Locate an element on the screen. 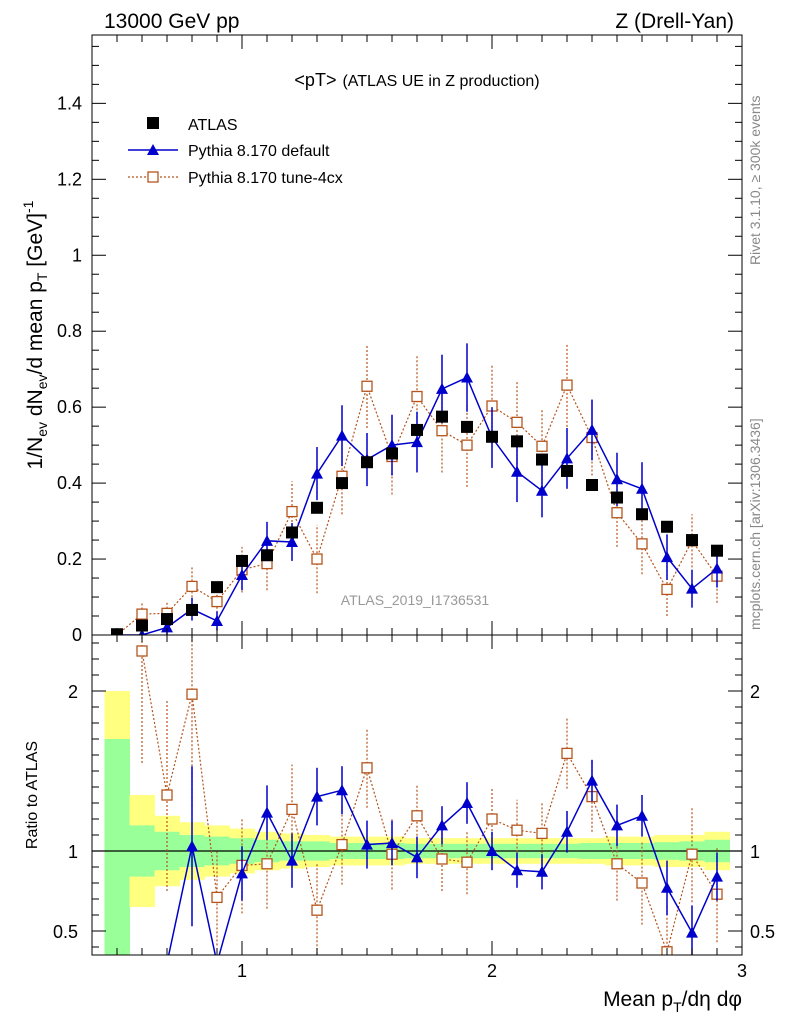 This screenshot has height=1024, width=786. main-title: <pT> (ATLAS UE in Z production) is located at coordinates (416, 80).